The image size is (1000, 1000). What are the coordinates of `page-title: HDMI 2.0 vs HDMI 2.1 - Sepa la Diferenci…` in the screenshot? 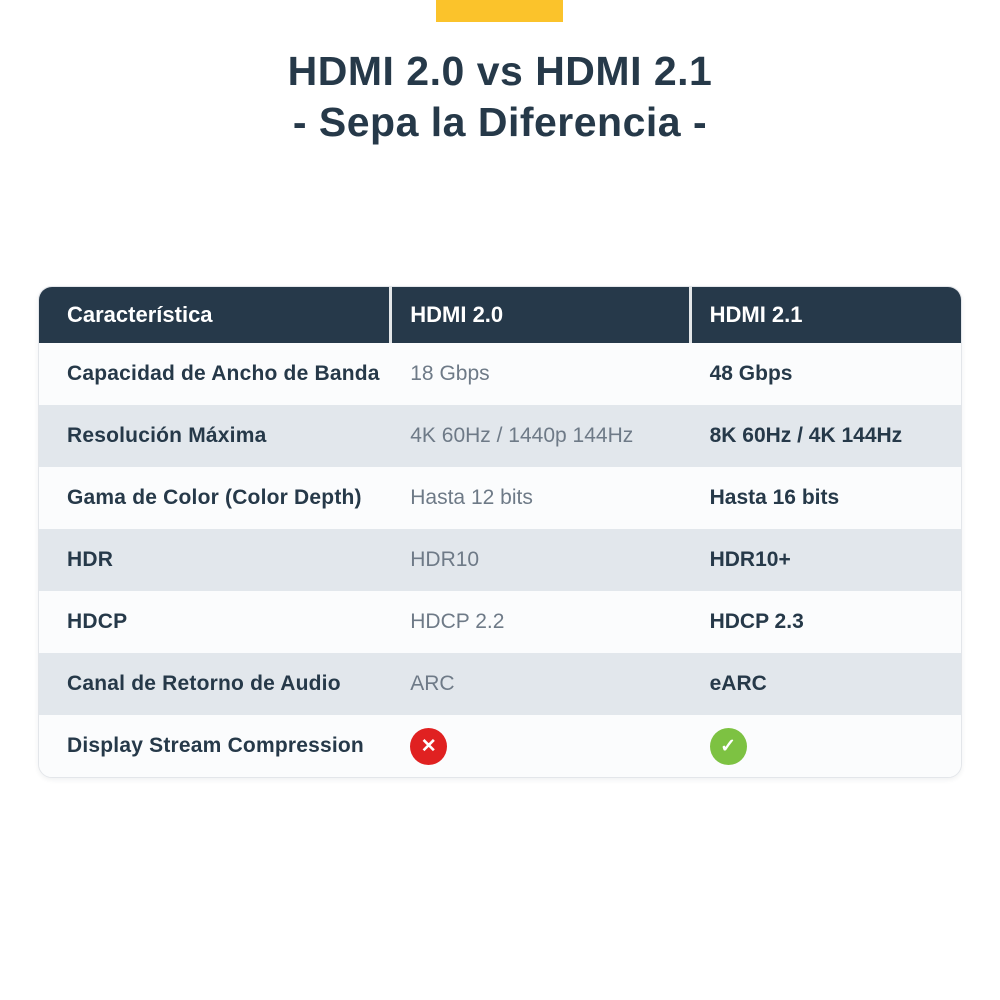 It's located at (500, 97).